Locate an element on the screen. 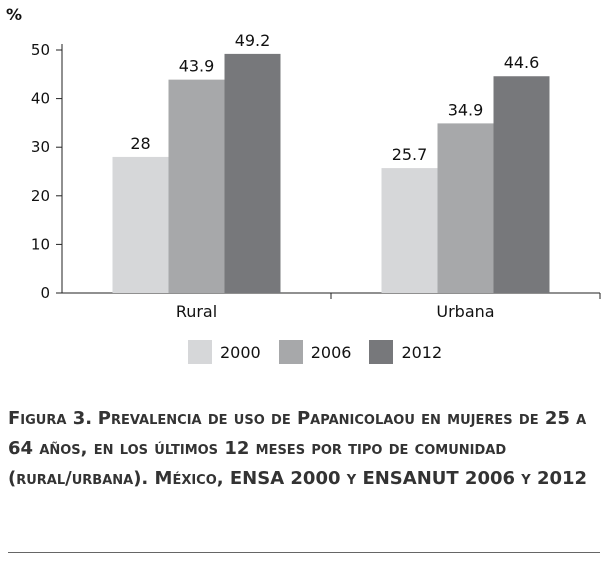 The height and width of the screenshot is (562, 605). data-label: 43.9 is located at coordinates (197, 66).